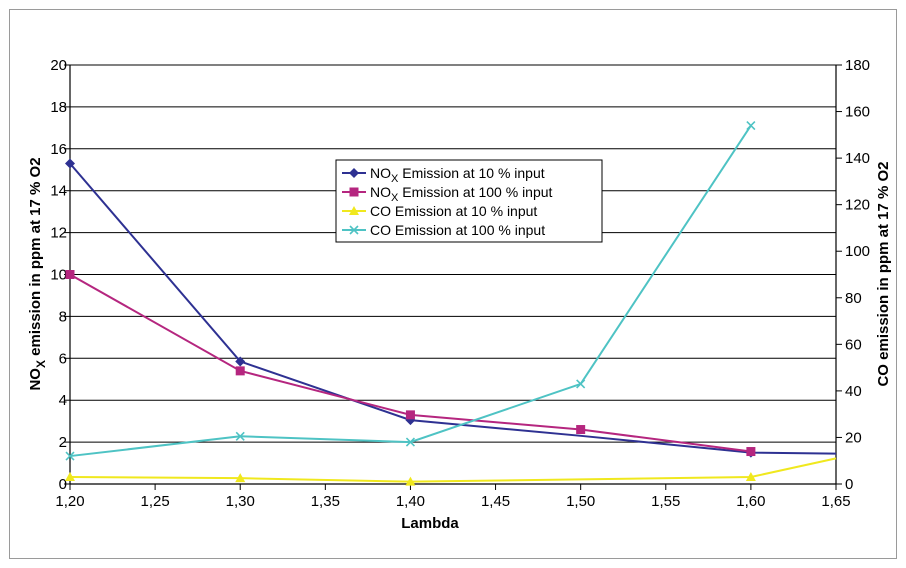 This screenshot has width=906, height=568. What do you see at coordinates (41, 364) in the screenshot?
I see `y-left-title-sub: X` at bounding box center [41, 364].